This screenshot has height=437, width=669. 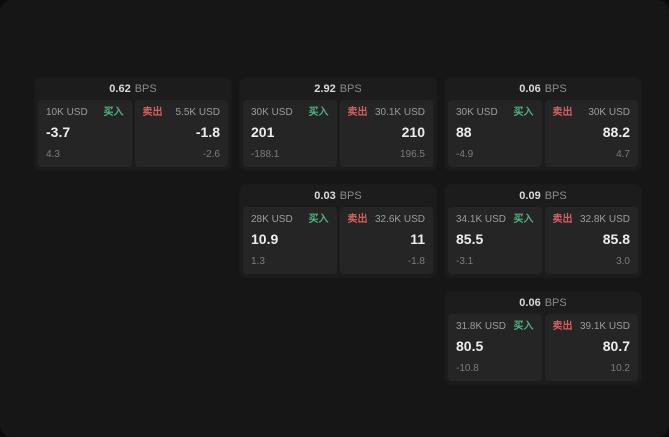 What do you see at coordinates (272, 219) in the screenshot?
I see `buy-amount: 28K USD` at bounding box center [272, 219].